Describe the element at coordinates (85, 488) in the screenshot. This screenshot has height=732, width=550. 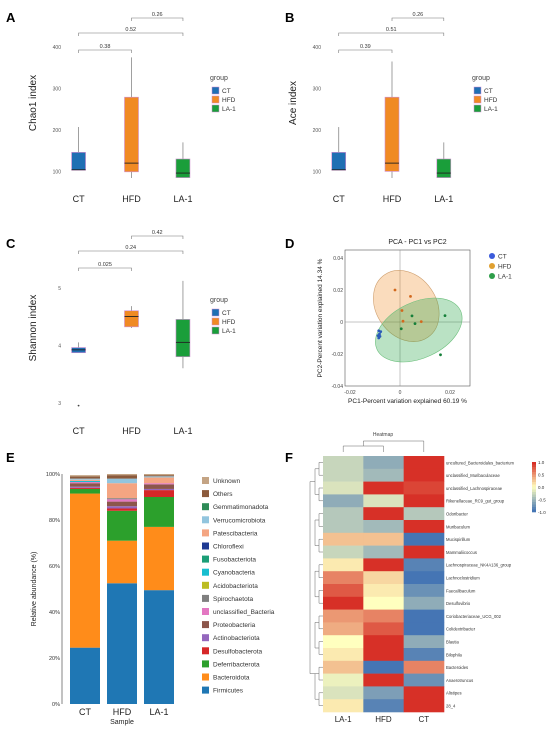
I see `bar-segment-Desulfobacterota` at that location.